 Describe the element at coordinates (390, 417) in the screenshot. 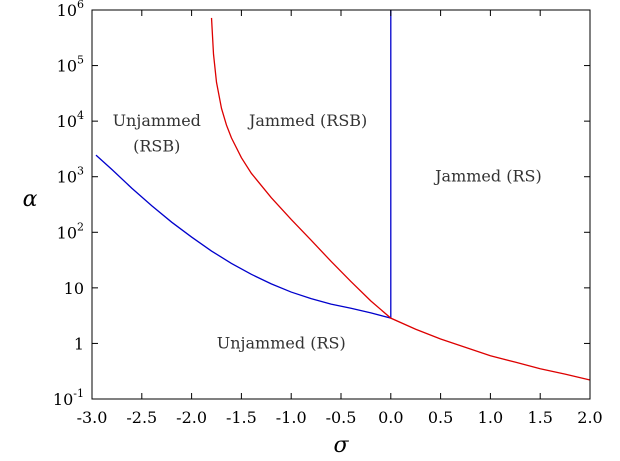

I see `x-tick-label: 0.0` at that location.